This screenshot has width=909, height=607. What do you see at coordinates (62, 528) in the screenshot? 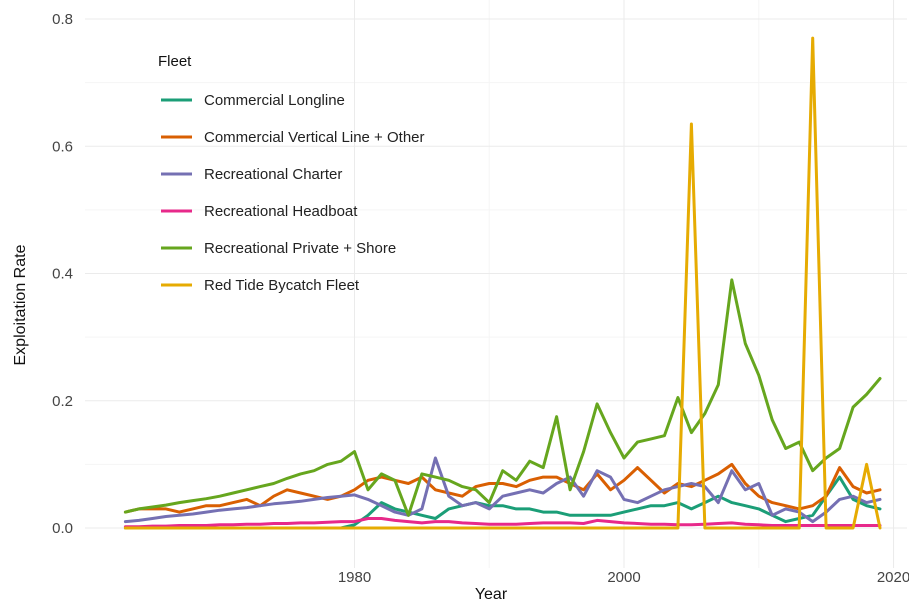
I see `y-tick-label: 0.0` at bounding box center [62, 528].